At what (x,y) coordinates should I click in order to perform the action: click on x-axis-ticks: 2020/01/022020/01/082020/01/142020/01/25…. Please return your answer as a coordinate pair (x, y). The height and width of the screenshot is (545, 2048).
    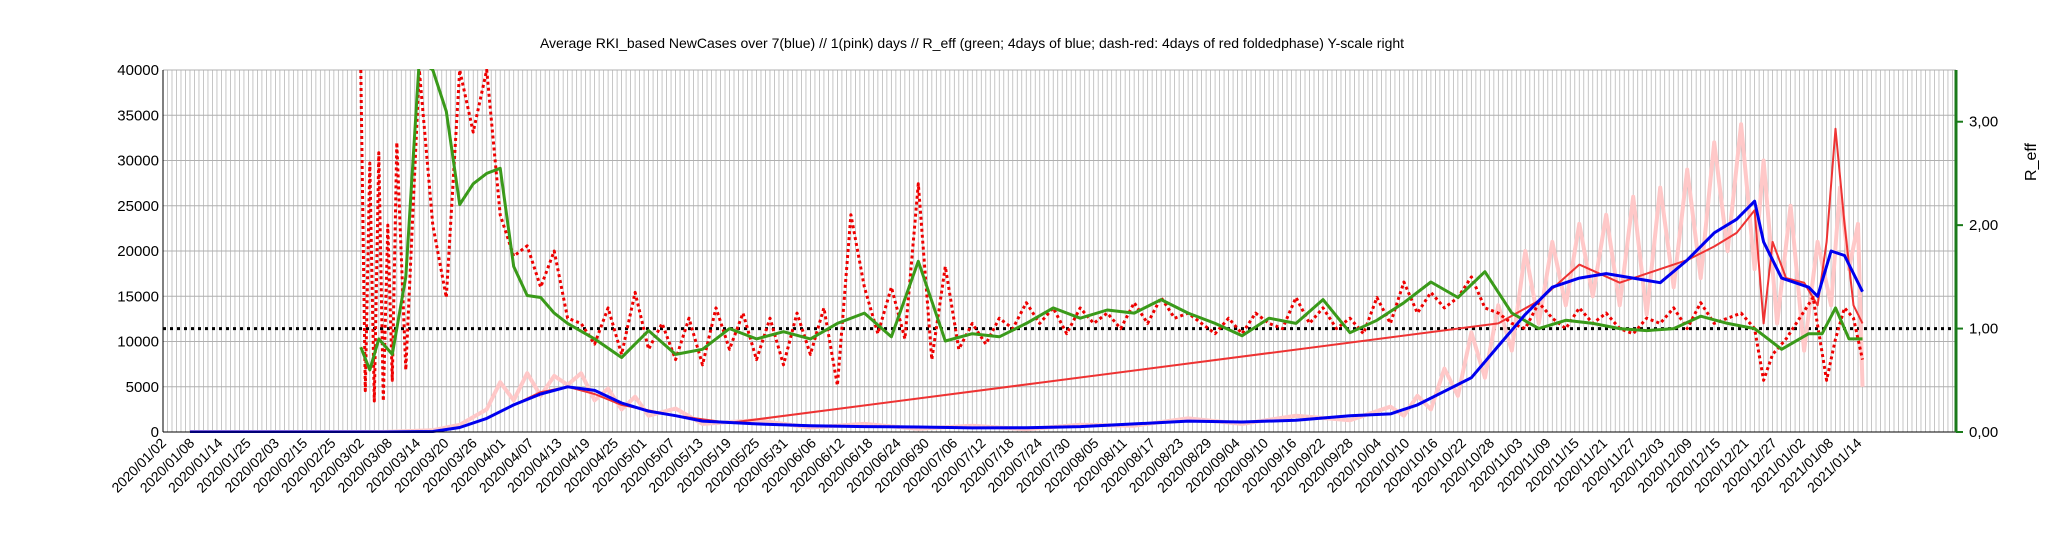
    Looking at the image, I should click on (986, 465).